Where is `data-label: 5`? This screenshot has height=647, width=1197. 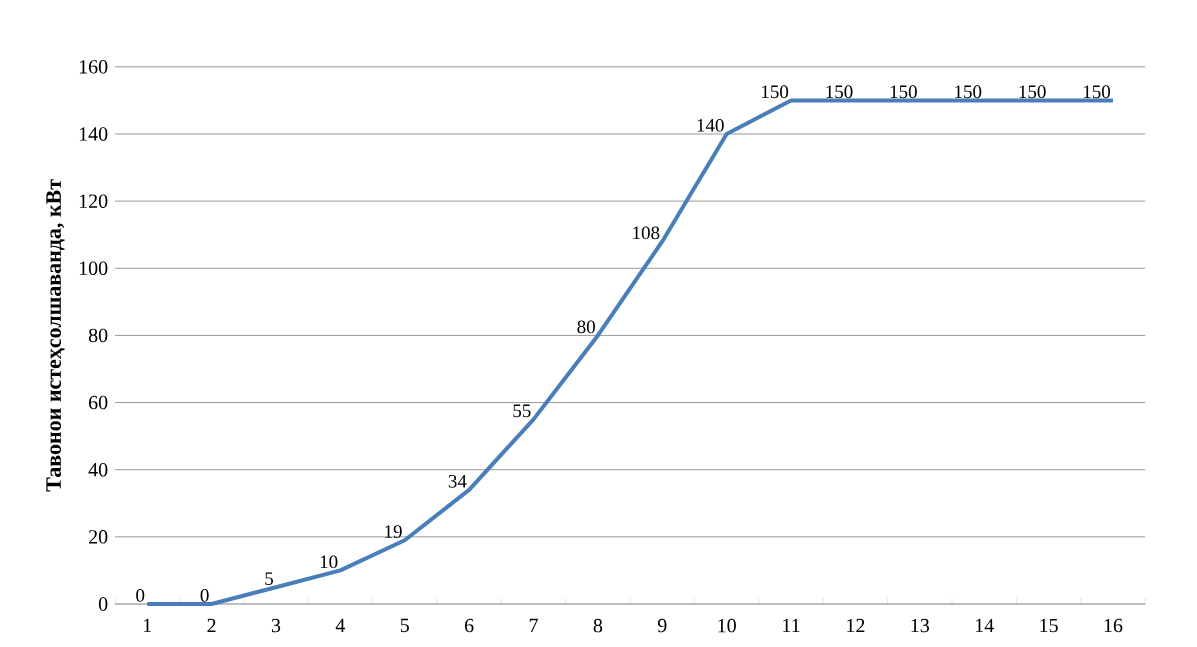
data-label: 5 is located at coordinates (269, 579).